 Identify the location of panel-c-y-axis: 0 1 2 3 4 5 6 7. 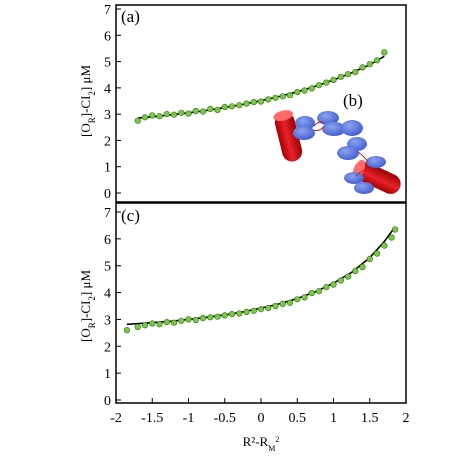
(112, 307).